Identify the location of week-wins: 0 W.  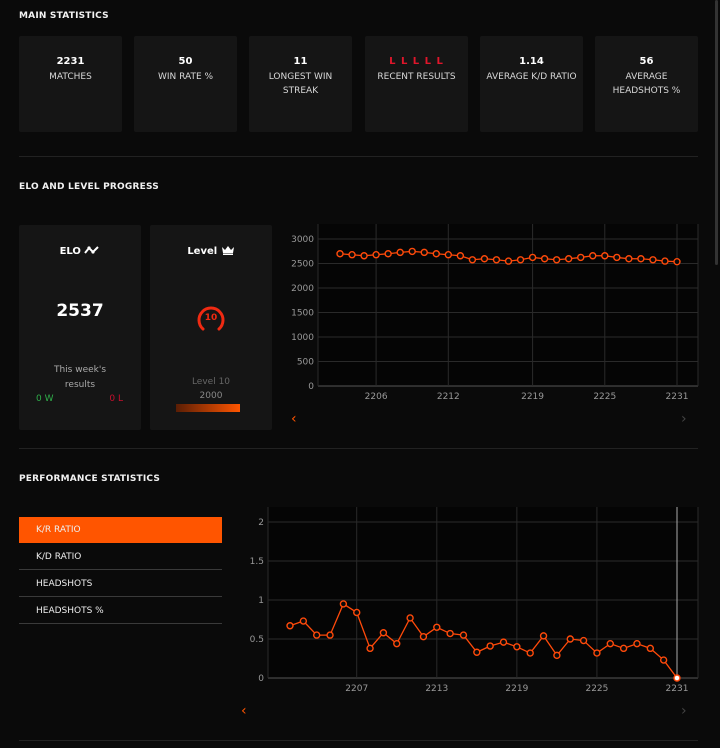
(45, 399).